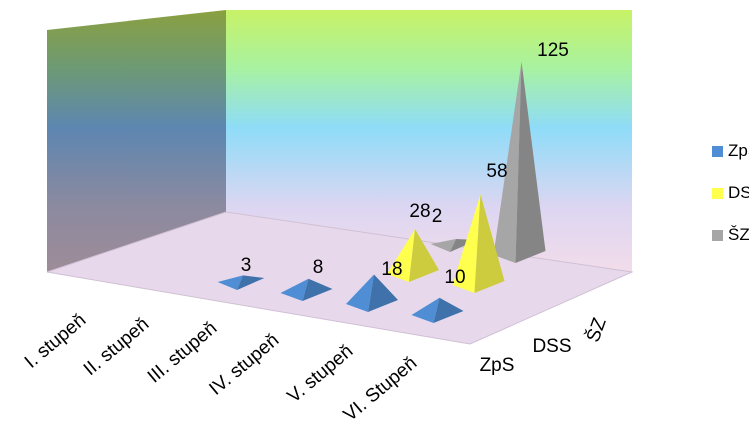  I want to click on legend-label: DSS, so click(738, 192).